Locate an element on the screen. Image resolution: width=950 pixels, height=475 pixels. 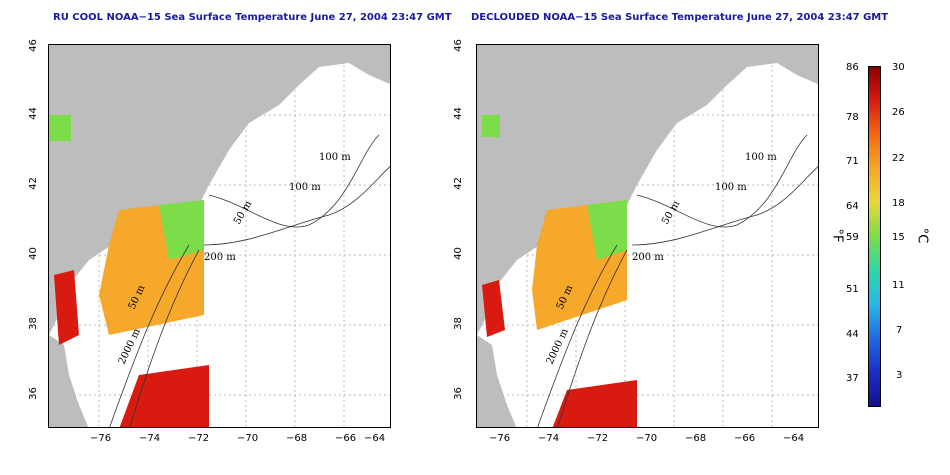
celsius-tick: 30 is located at coordinates (898, 67).